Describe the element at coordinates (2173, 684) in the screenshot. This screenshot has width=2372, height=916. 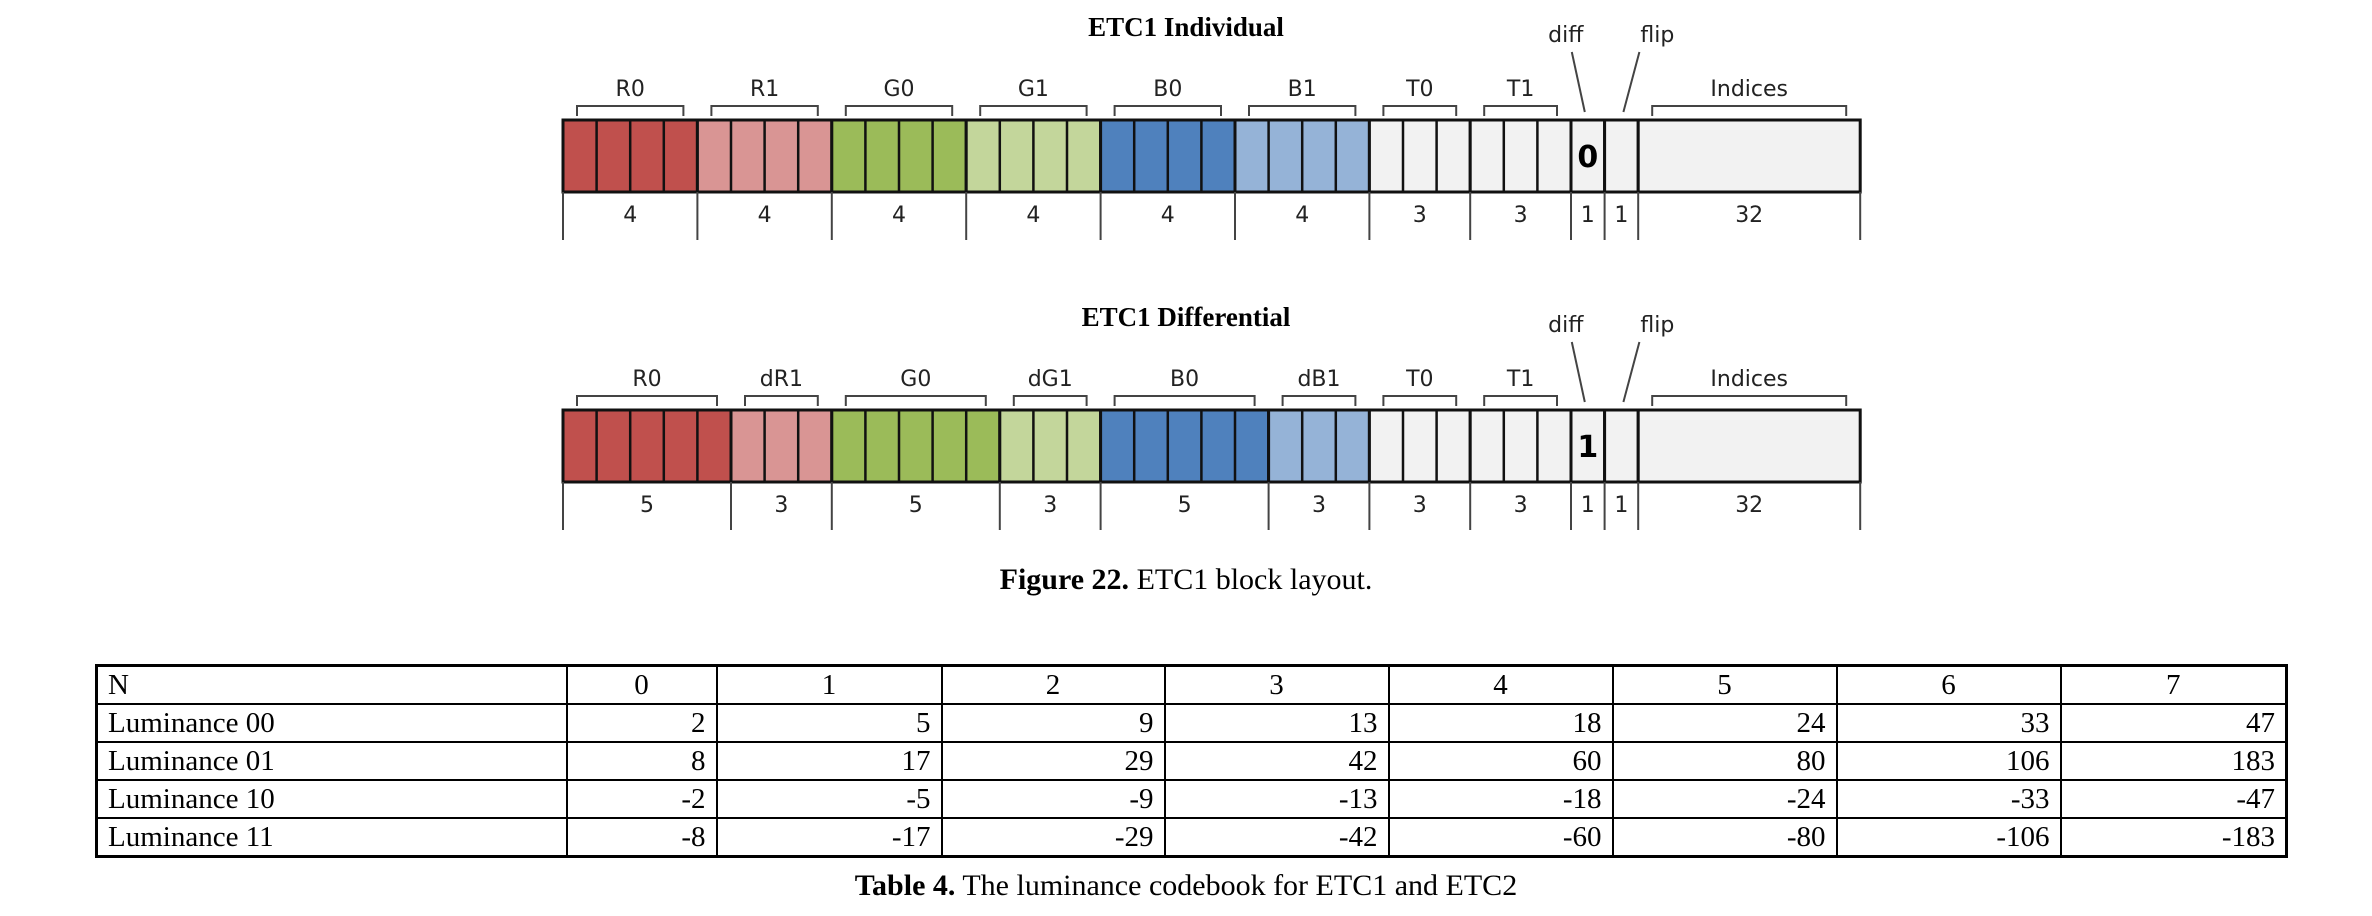
I see `table-header-cell: 7` at that location.